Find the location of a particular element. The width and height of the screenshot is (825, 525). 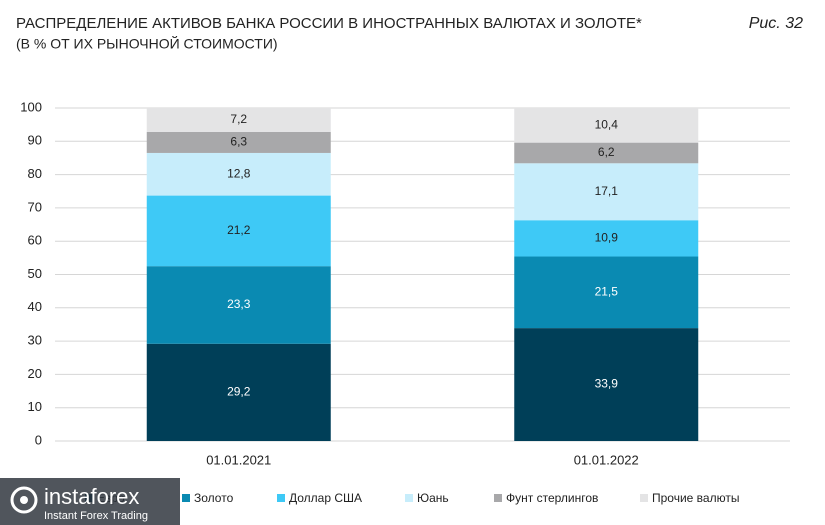

data-label: 21,2 is located at coordinates (239, 230).